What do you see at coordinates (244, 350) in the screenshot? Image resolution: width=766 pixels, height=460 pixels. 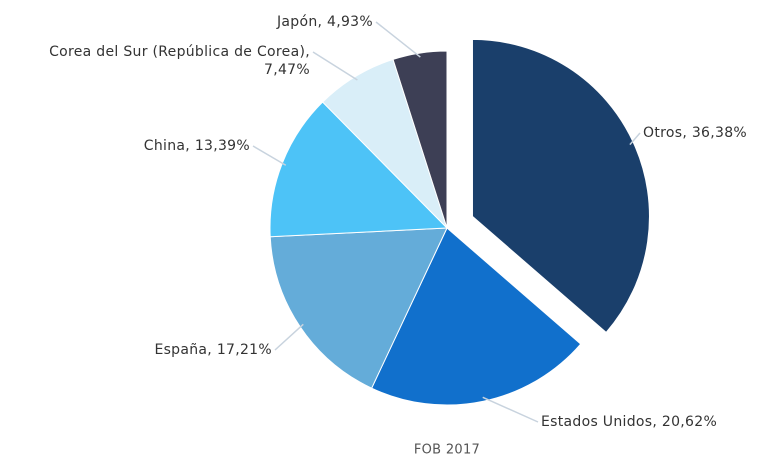 I see `label-value: 17,21%` at bounding box center [244, 350].